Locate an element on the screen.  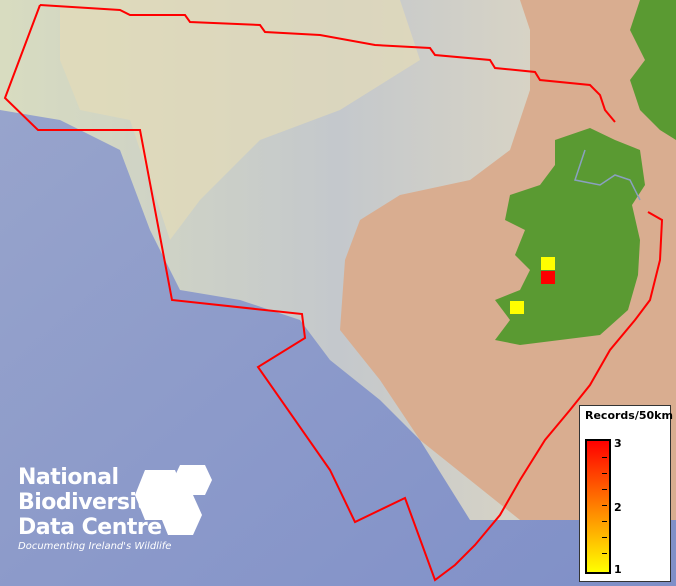
logo-line-1: National is located at coordinates (68, 477).